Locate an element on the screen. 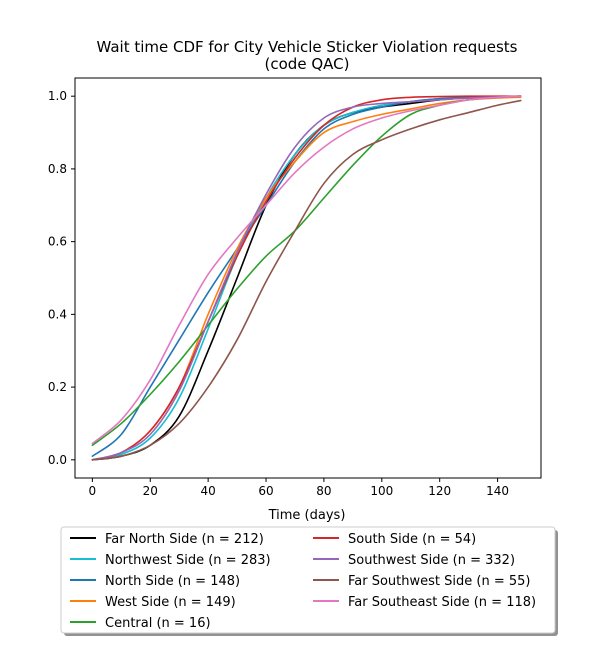 The height and width of the screenshot is (654, 600). x-tick-label: 140 is located at coordinates (497, 491).